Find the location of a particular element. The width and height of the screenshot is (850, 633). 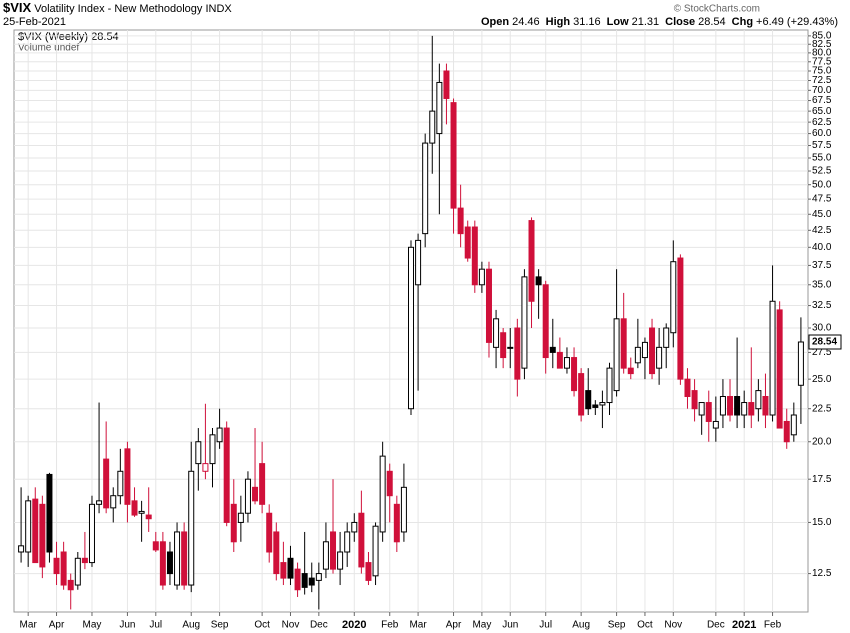

y-tick-label: 65.0 is located at coordinates (822, 111).